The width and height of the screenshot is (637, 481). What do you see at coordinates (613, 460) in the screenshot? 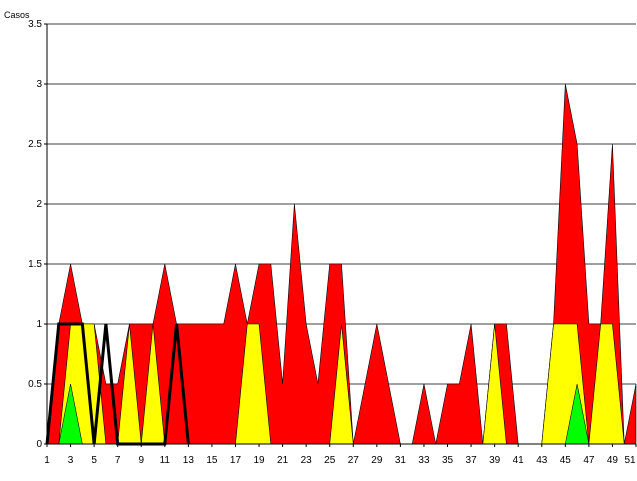
I see `x-tick-label: 49` at bounding box center [613, 460].